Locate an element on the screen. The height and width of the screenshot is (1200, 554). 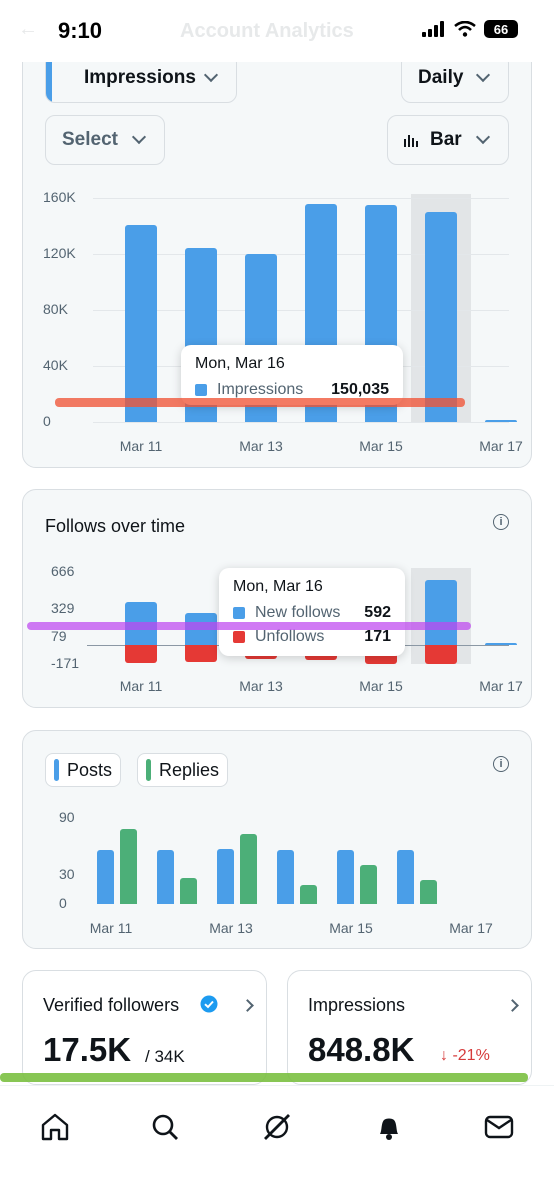
metric-label: Impressions is located at coordinates (140, 77).